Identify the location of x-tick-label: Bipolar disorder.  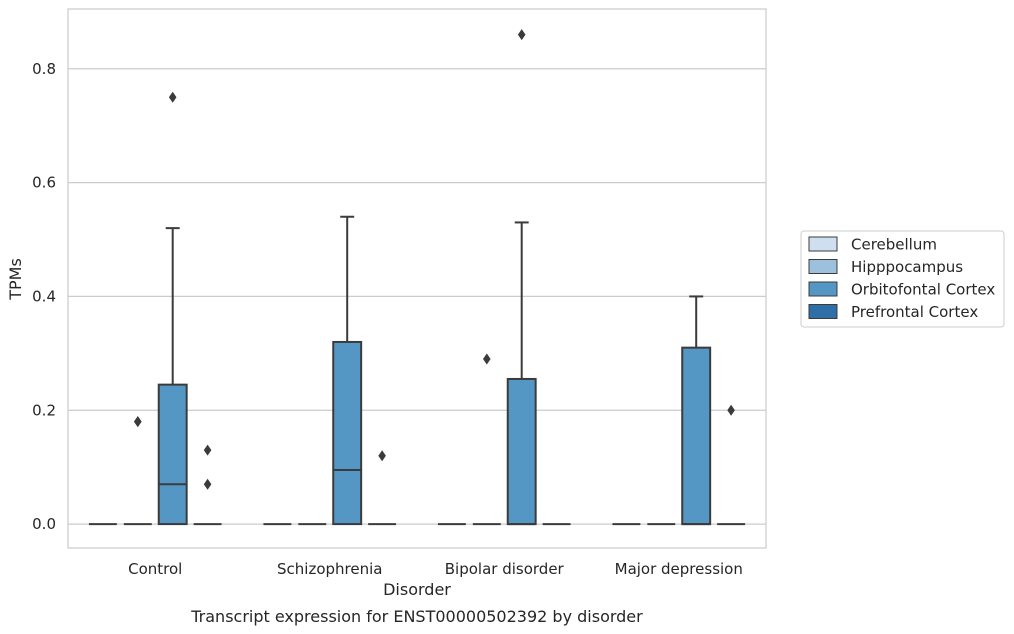
(505, 569).